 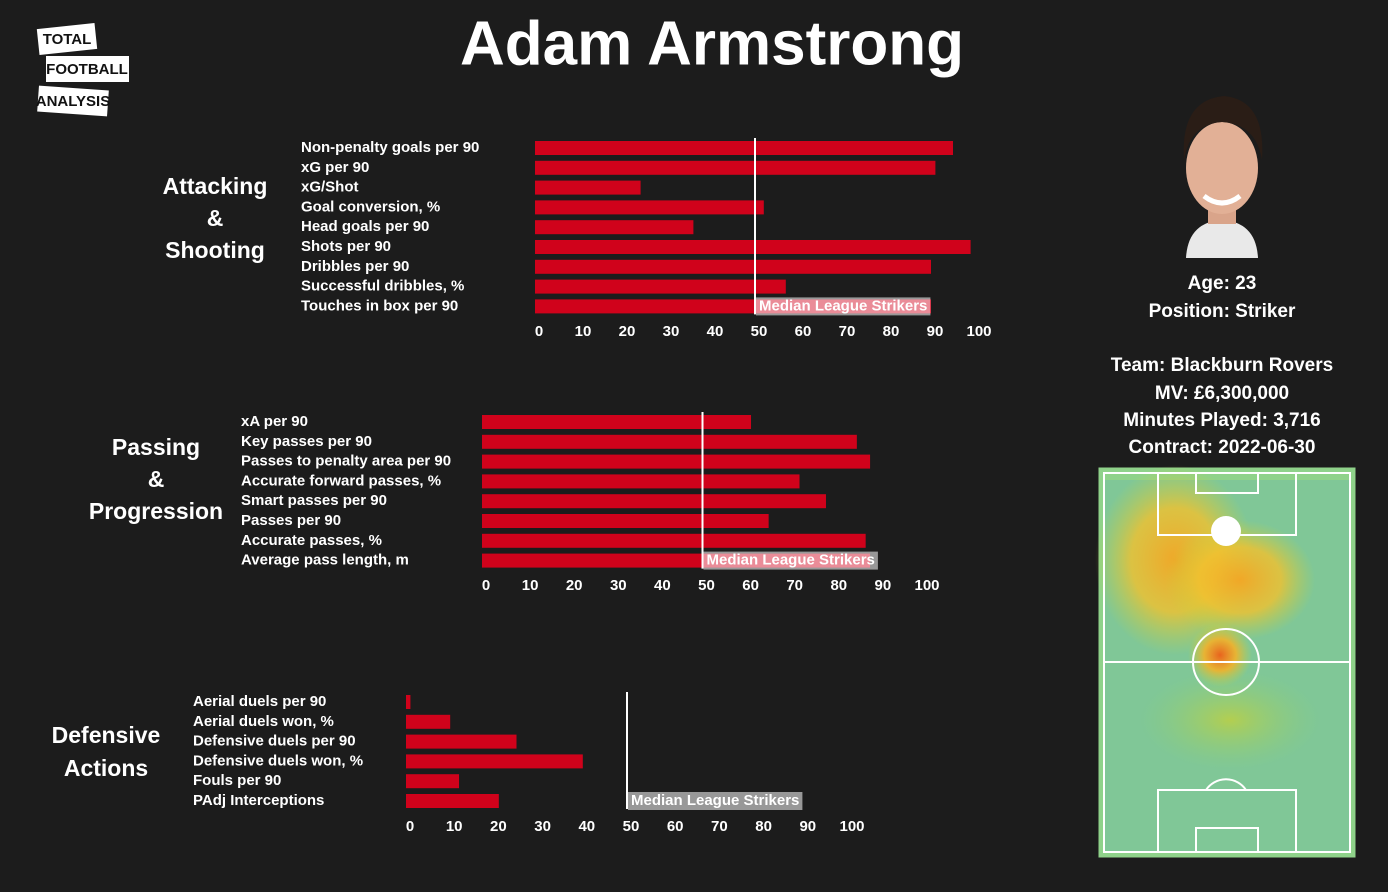 What do you see at coordinates (1222, 393) in the screenshot?
I see `profile-line: MV: £6,300,000` at bounding box center [1222, 393].